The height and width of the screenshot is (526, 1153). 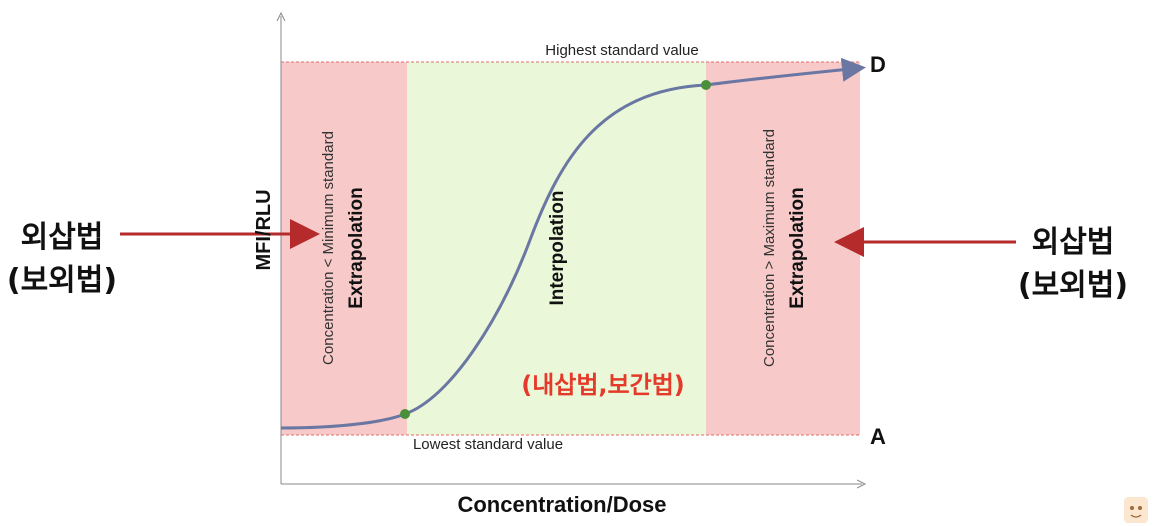 I want to click on mascot-icon, so click(x=1136, y=510).